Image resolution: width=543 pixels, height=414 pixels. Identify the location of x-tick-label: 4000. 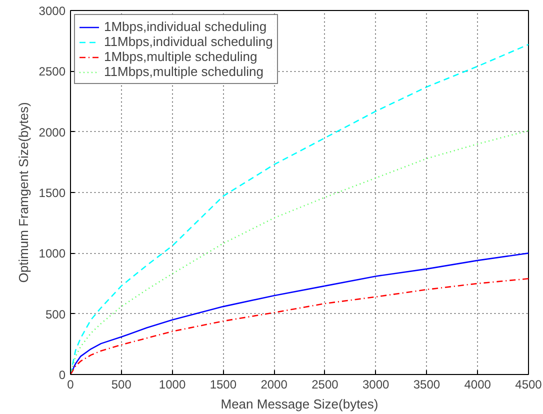
(478, 385).